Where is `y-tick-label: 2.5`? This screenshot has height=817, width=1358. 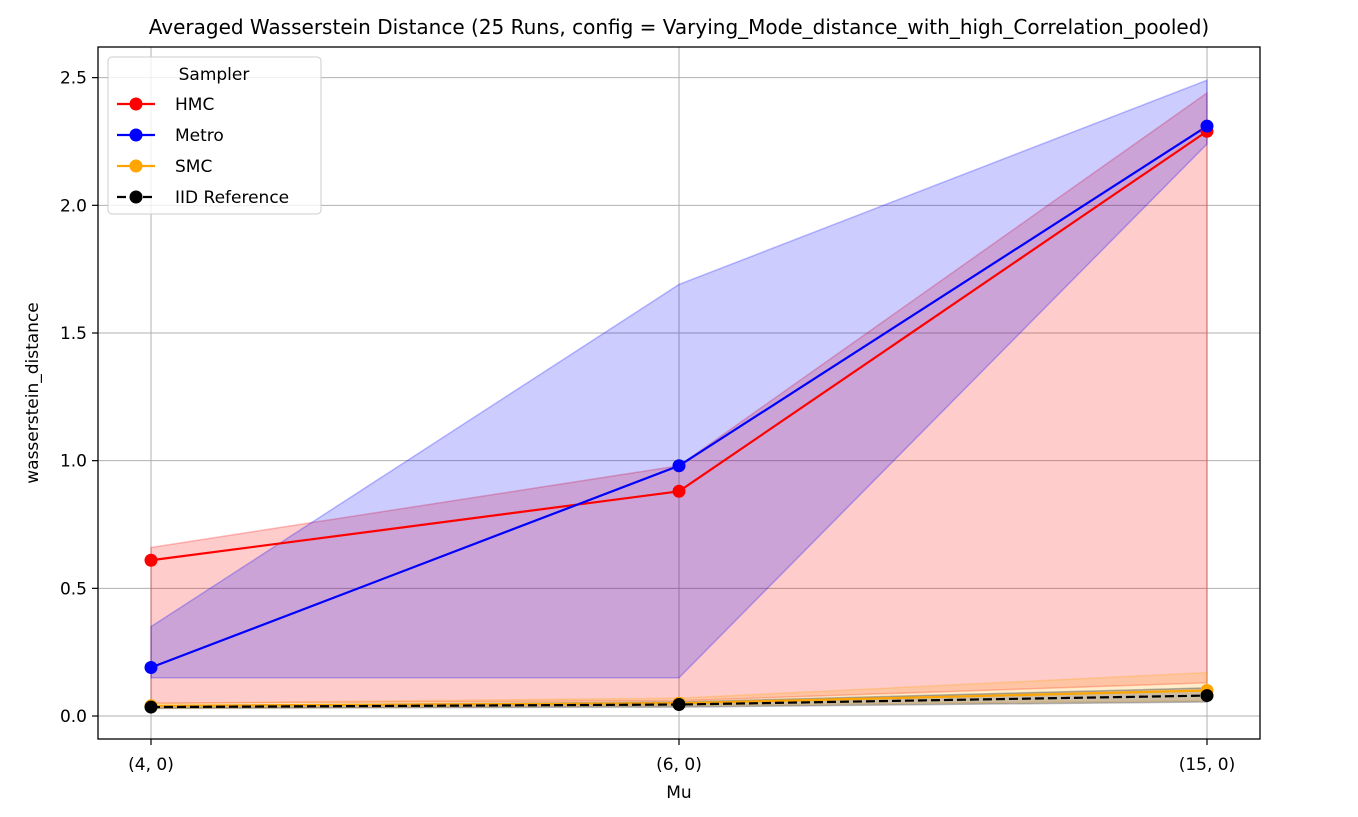
y-tick-label: 2.5 is located at coordinates (73, 79).